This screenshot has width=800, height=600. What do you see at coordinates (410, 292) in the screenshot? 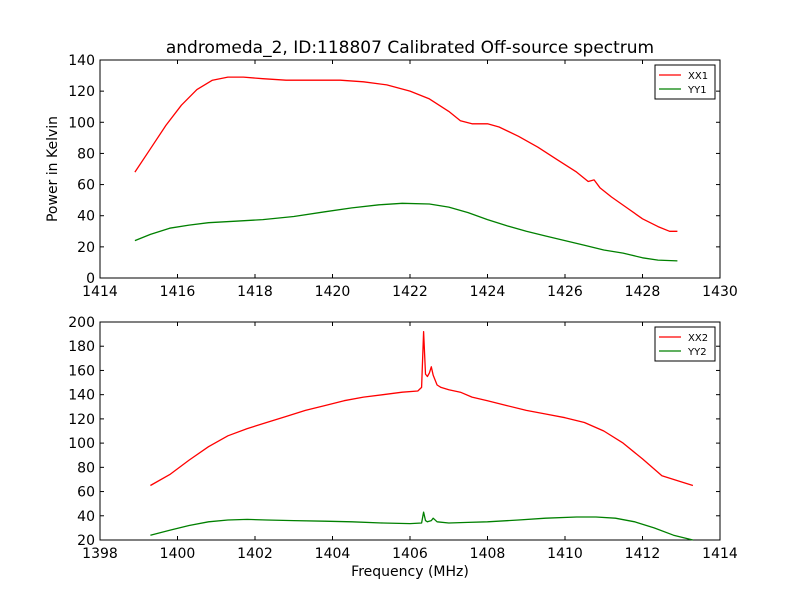
I see `x-tick-label: 1422` at bounding box center [410, 292].